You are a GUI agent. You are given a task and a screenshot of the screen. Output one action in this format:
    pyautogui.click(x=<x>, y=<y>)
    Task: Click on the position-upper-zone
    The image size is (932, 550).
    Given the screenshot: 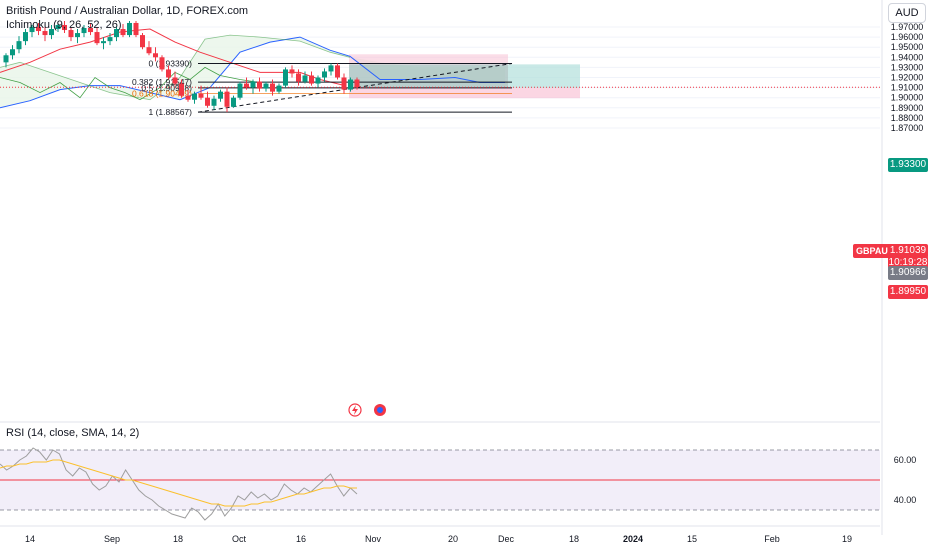 What is the action you would take?
    pyautogui.click(x=428, y=59)
    